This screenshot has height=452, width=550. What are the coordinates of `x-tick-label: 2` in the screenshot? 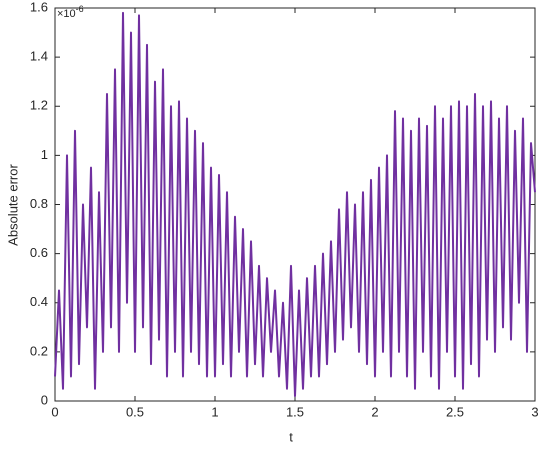 It's located at (374, 411).